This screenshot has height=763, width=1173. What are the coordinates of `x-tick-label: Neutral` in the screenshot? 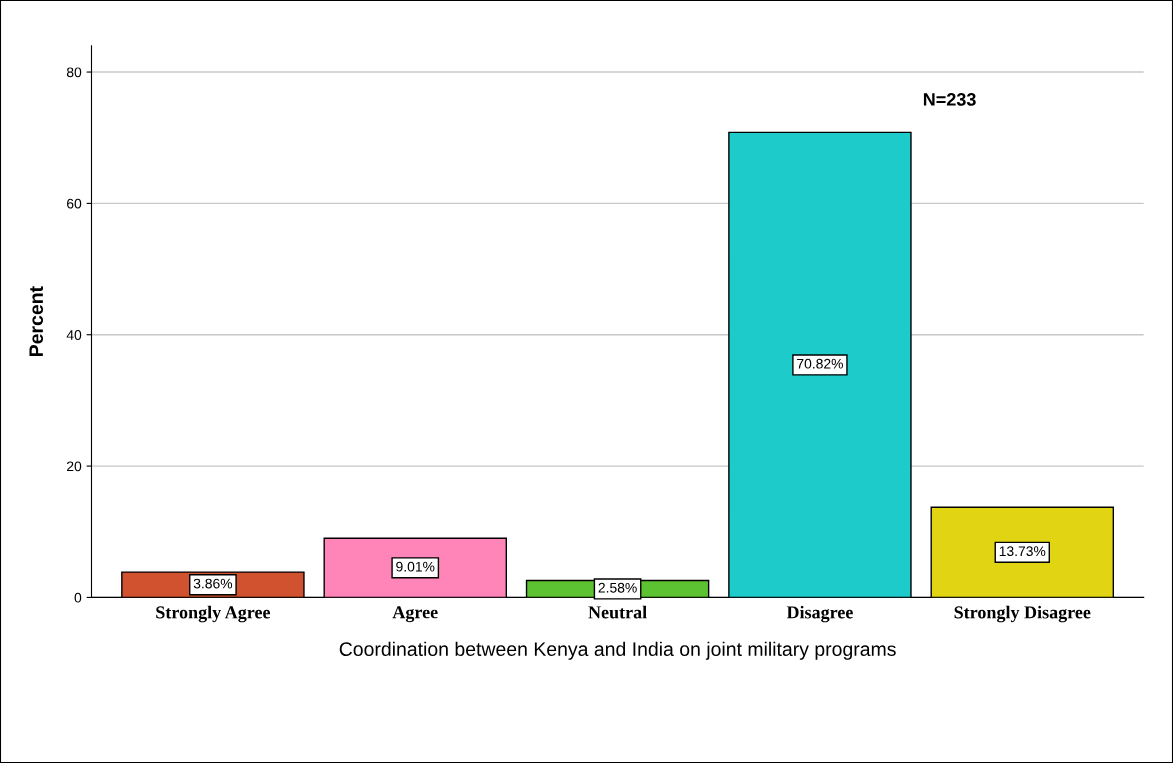 It's located at (617, 612).